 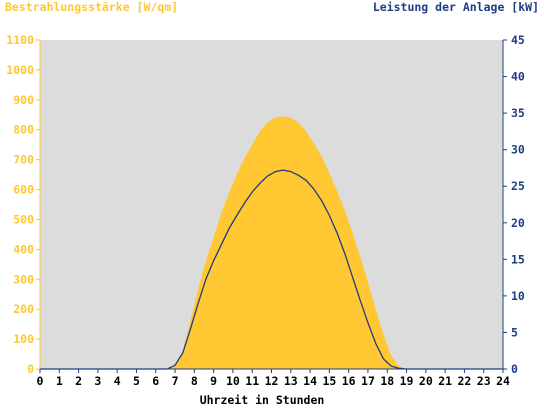 What do you see at coordinates (23, 100) in the screenshot?
I see `left-tick-label: 900` at bounding box center [23, 100].